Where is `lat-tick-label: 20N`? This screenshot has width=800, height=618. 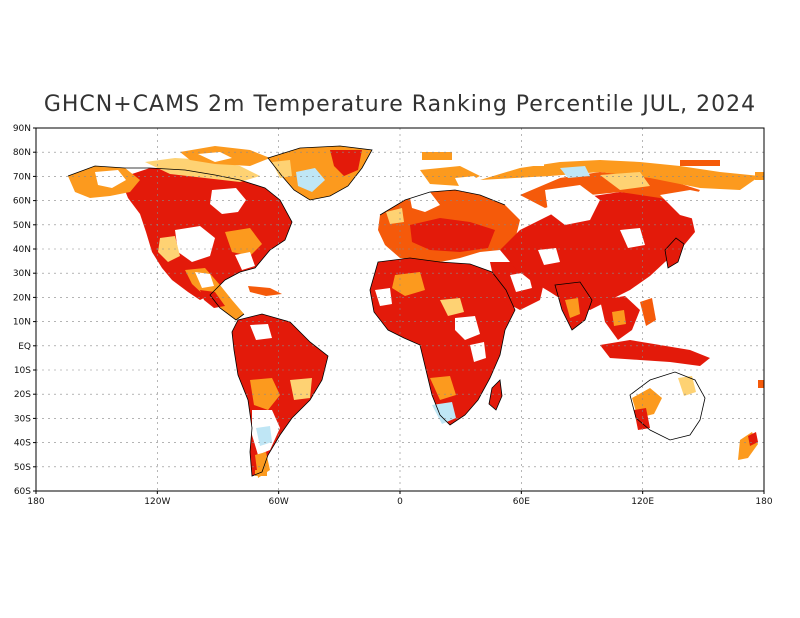 lat-tick-label: 20N is located at coordinates (22, 298).